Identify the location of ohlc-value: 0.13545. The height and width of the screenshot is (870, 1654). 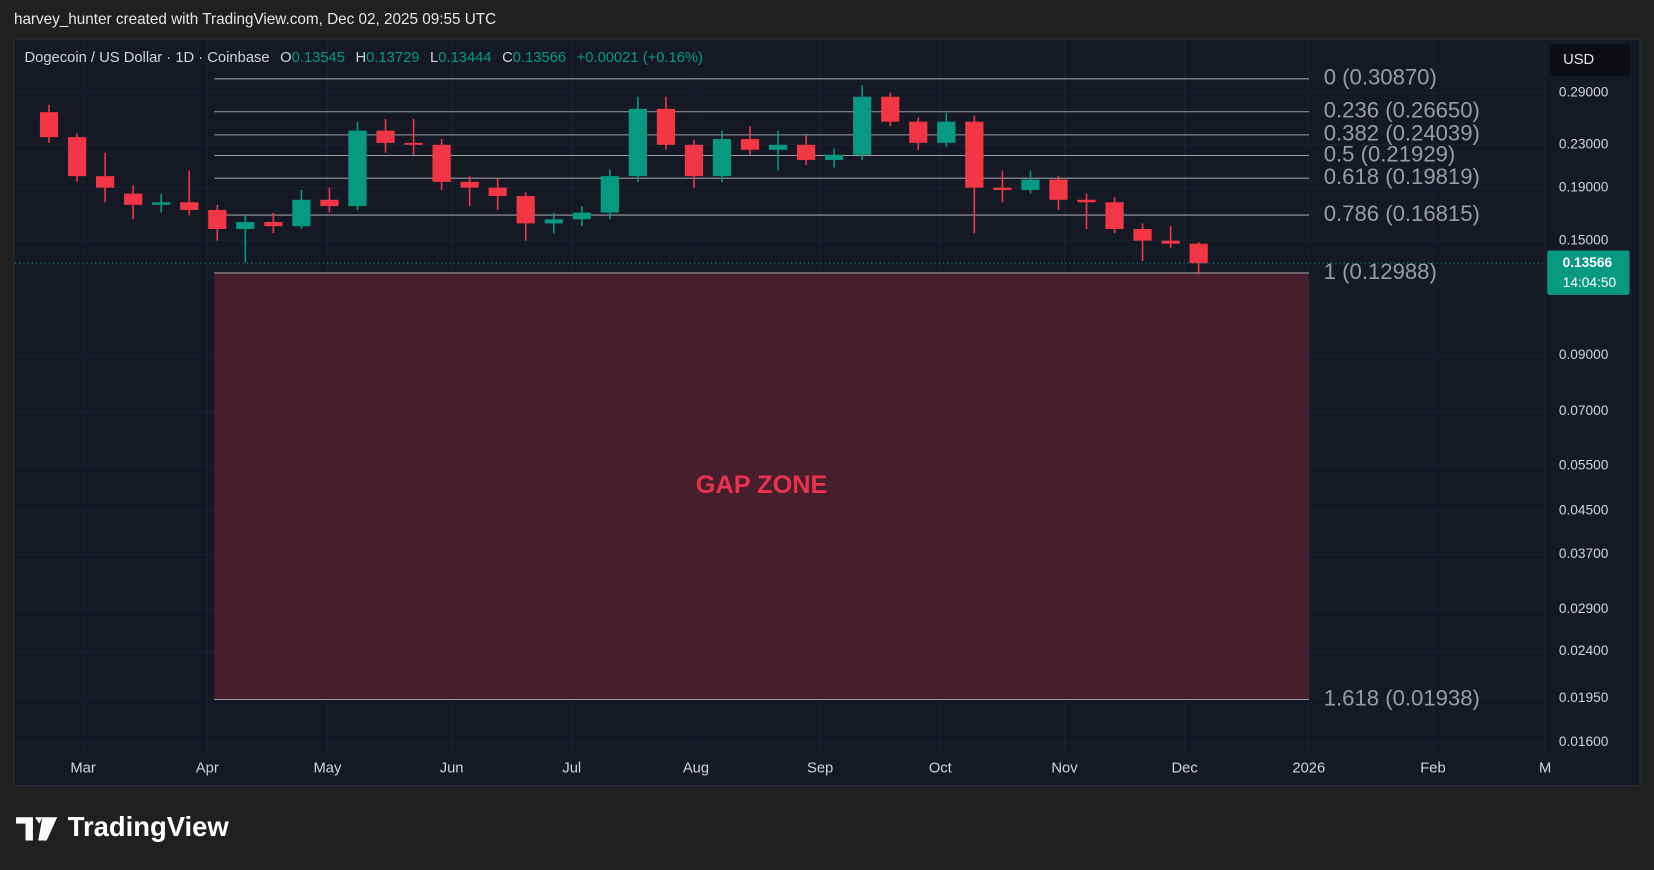
(318, 58).